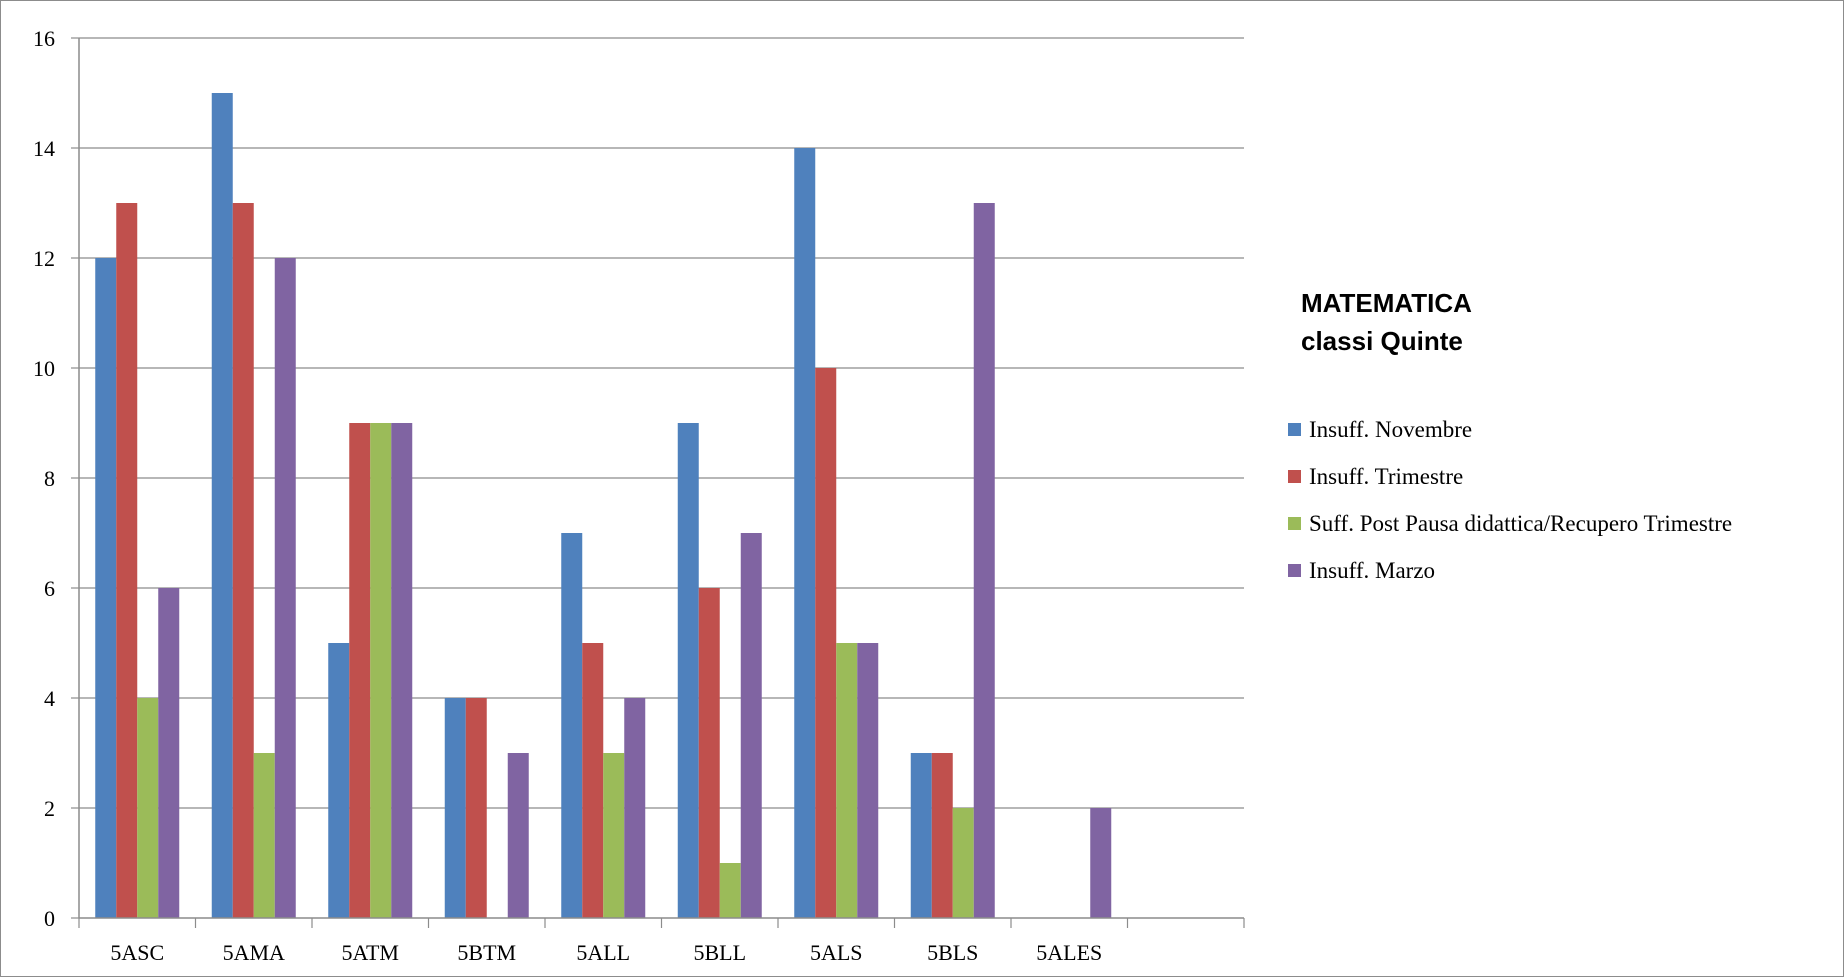 This screenshot has height=978, width=1844. I want to click on x-tick-label: 5ALES, so click(1069, 952).